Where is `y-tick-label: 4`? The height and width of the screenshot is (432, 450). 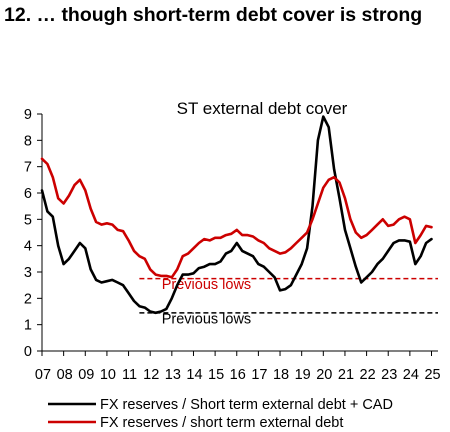
y-tick-label: 4 is located at coordinates (28, 247).